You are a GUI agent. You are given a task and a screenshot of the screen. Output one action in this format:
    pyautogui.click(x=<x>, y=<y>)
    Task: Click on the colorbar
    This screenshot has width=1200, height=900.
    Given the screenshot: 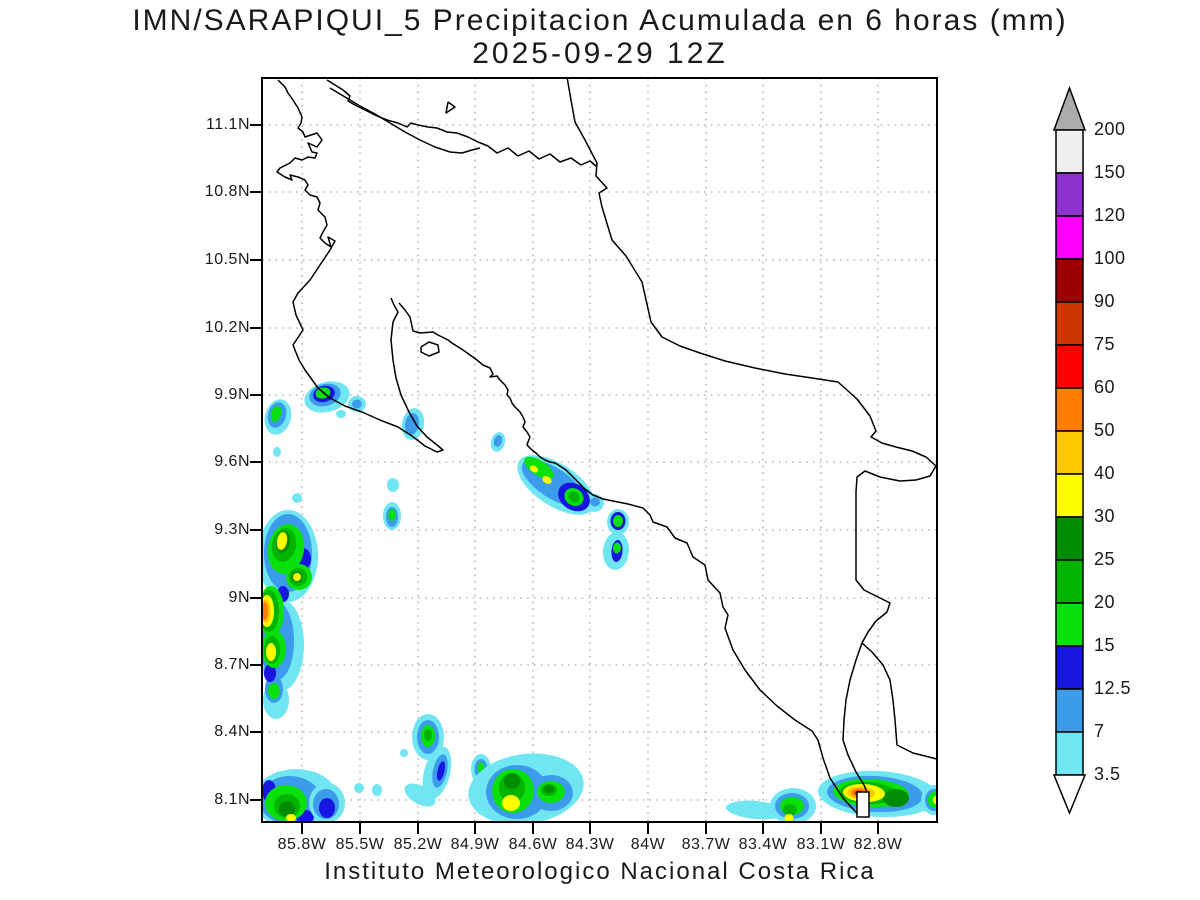 What is the action you would take?
    pyautogui.click(x=1069, y=450)
    